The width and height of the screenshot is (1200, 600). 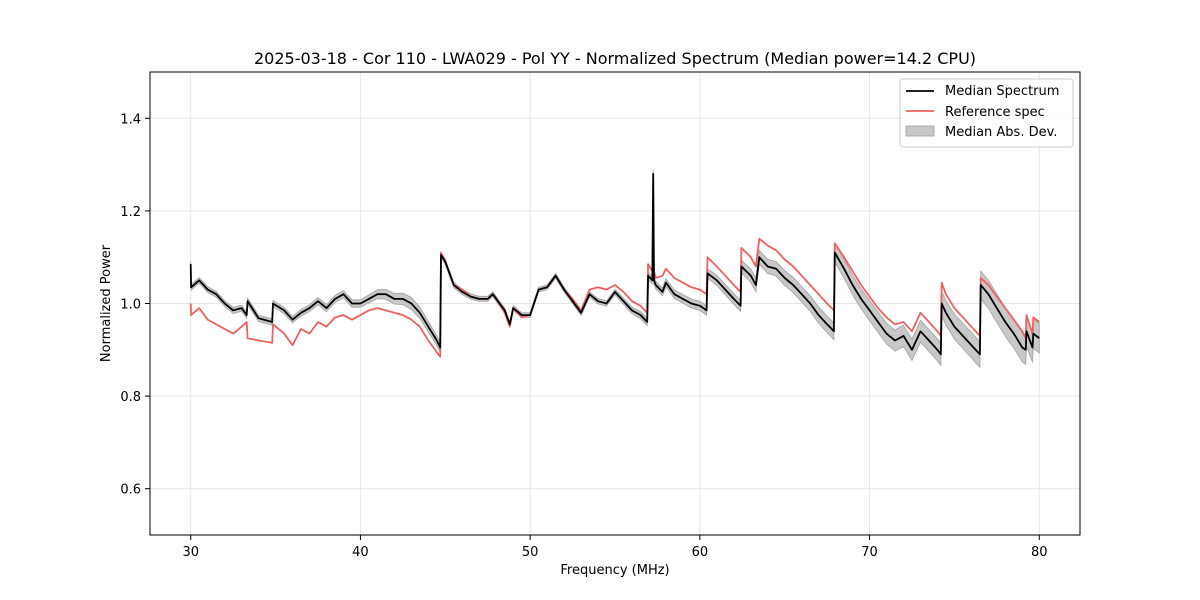 I want to click on legend-median-label: Median Spectrum, so click(x=1002, y=91).